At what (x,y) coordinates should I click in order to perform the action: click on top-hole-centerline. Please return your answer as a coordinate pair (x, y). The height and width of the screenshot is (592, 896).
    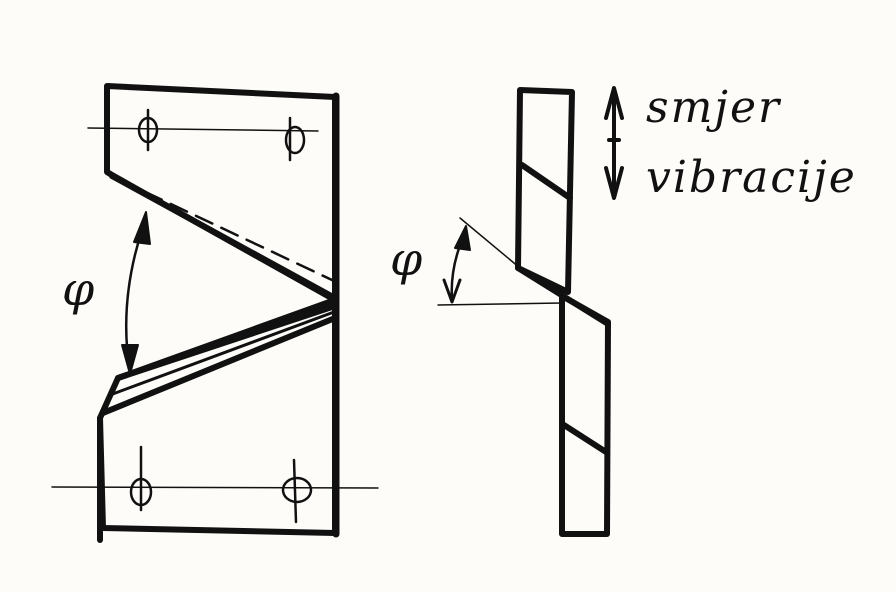
    Looking at the image, I should click on (203, 129).